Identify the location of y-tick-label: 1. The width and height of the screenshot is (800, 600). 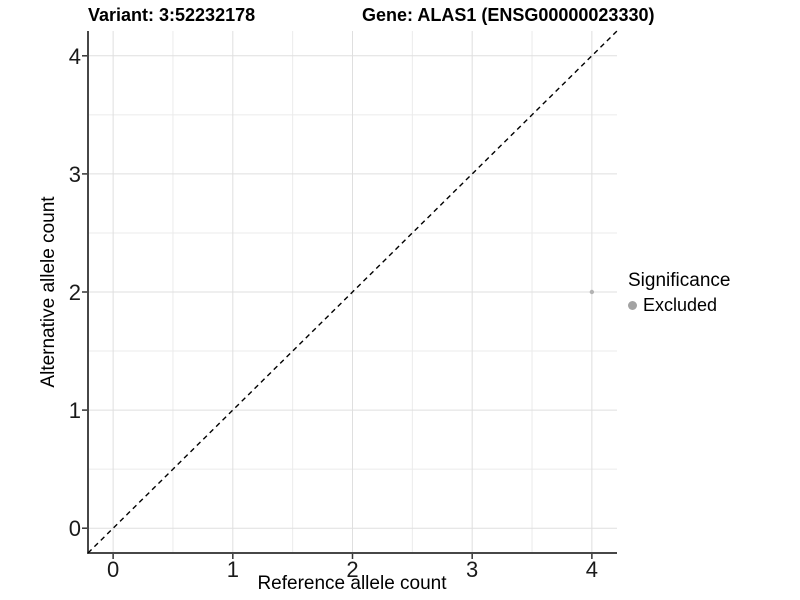
(75, 410).